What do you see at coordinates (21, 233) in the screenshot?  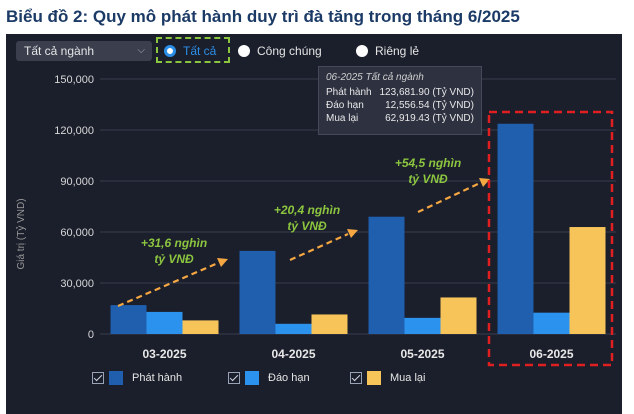 I see `y-axis-label: Giá trị (Tỷ VND)` at bounding box center [21, 233].